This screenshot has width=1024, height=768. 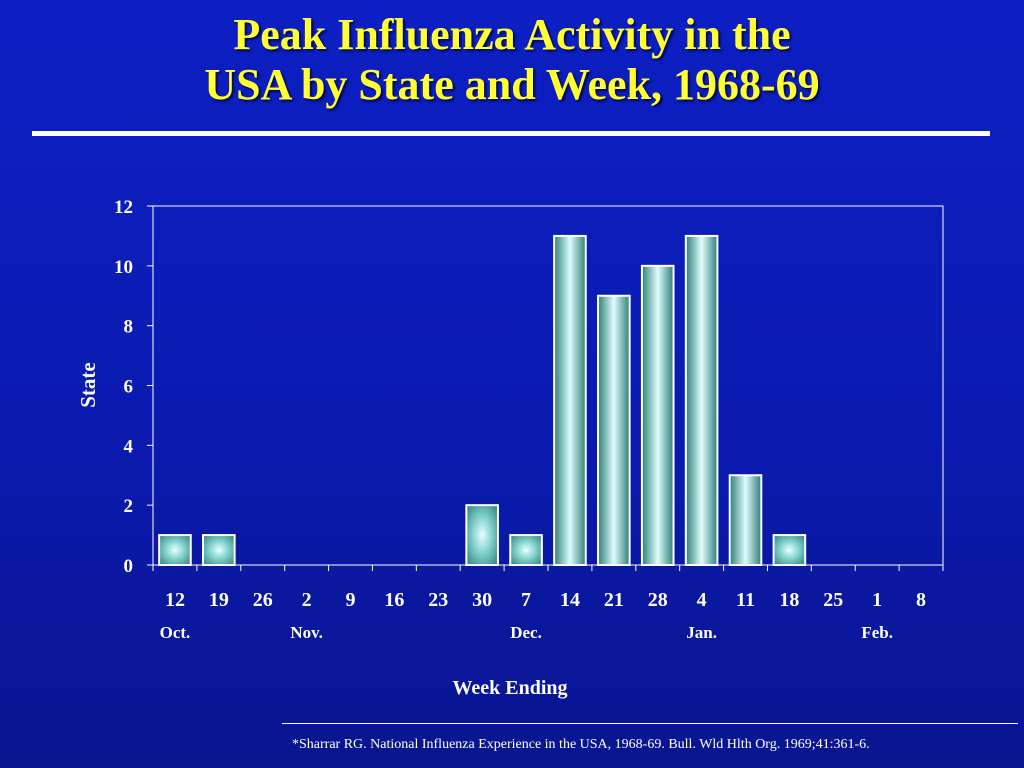 I want to click on y-tick-label: 6, so click(x=129, y=387).